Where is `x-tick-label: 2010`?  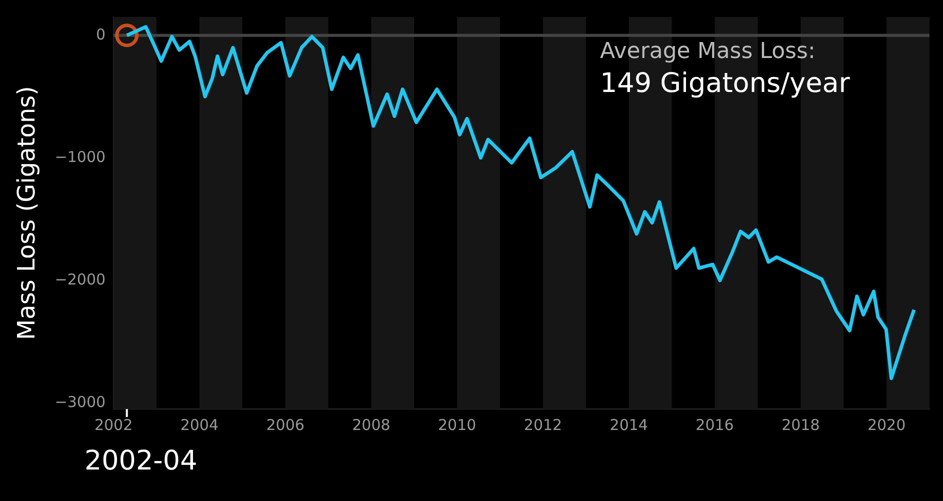
x-tick-label: 2010 is located at coordinates (457, 425).